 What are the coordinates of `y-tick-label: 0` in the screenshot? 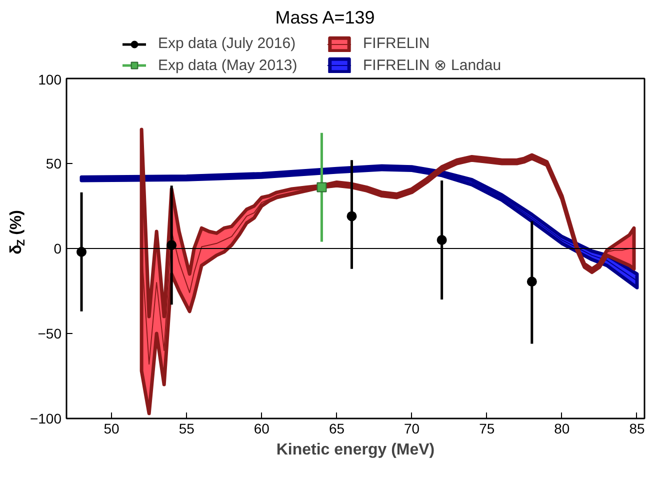 It's located at (58, 248).